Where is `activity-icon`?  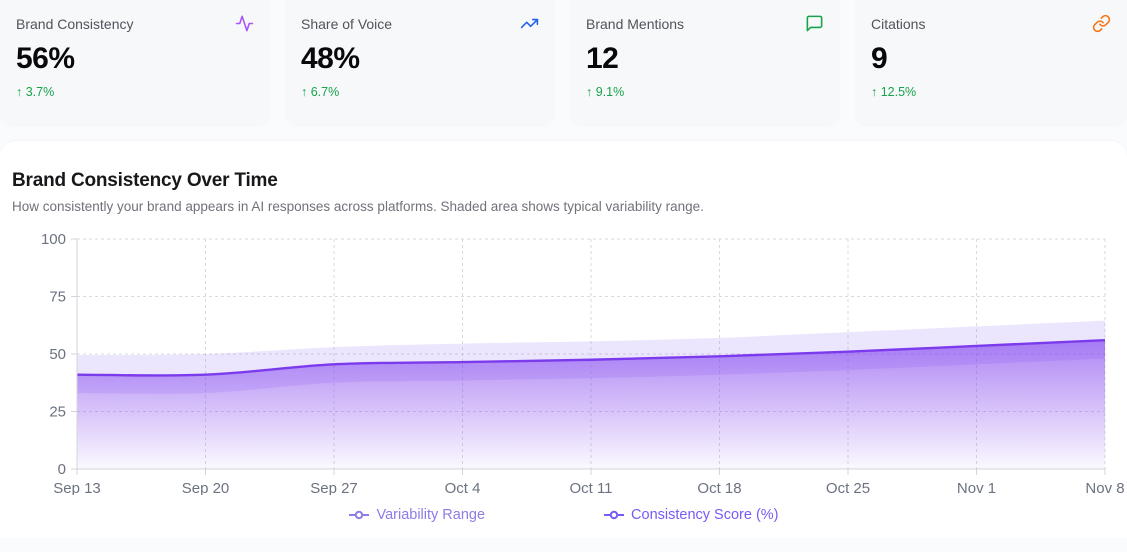 activity-icon is located at coordinates (244, 23).